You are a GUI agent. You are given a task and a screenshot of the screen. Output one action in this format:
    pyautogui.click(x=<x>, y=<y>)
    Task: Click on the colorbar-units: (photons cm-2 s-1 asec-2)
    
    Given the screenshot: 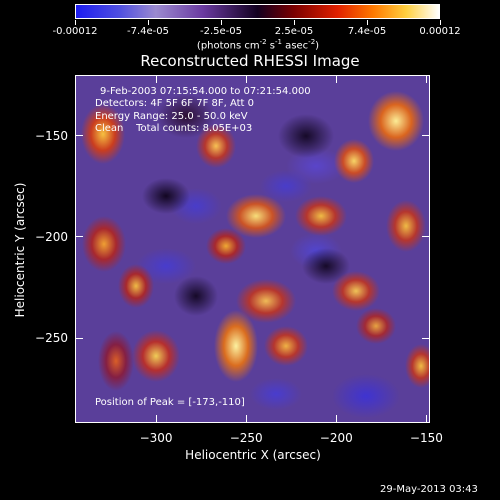 What is the action you would take?
    pyautogui.click(x=258, y=45)
    